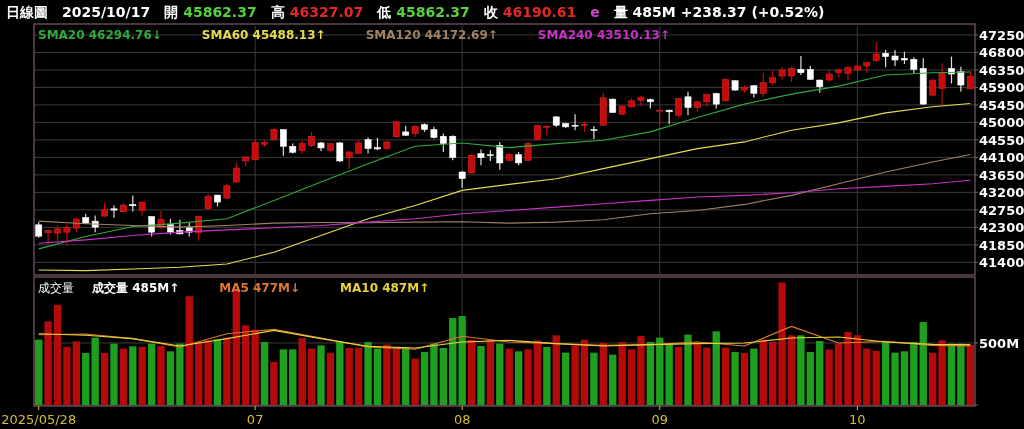 The image size is (1024, 429). Describe the element at coordinates (462, 419) in the screenshot. I see `x-tick-label: 08` at that location.